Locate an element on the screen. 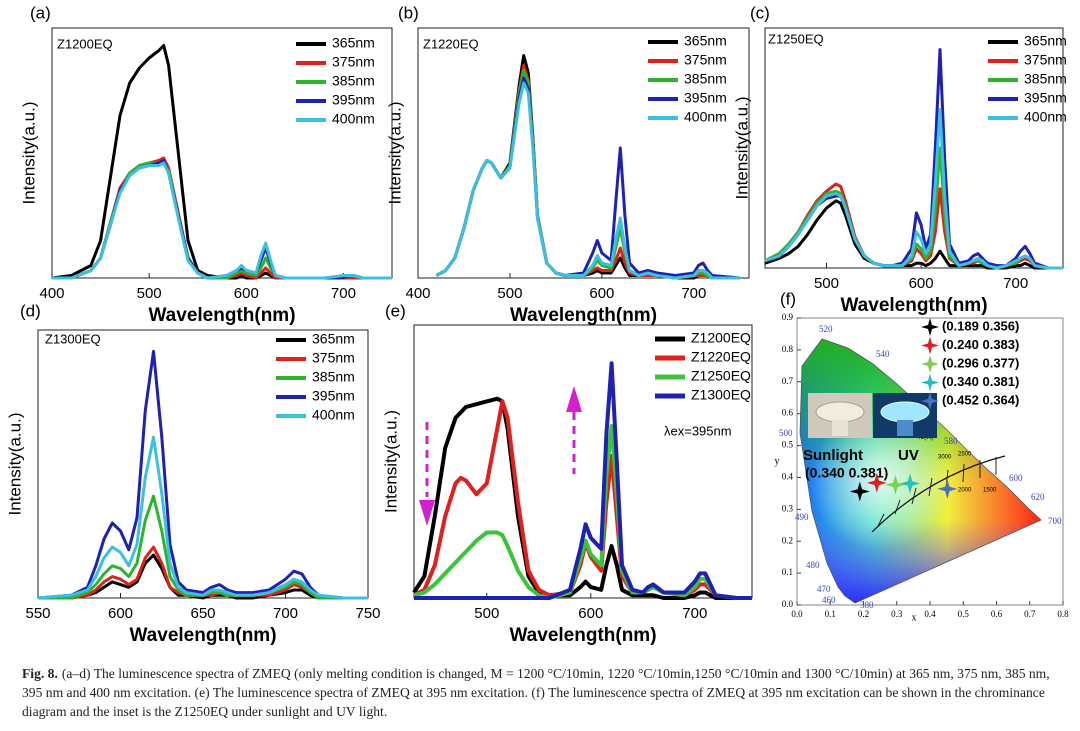  x-tick-label: 0.0 is located at coordinates (797, 614).